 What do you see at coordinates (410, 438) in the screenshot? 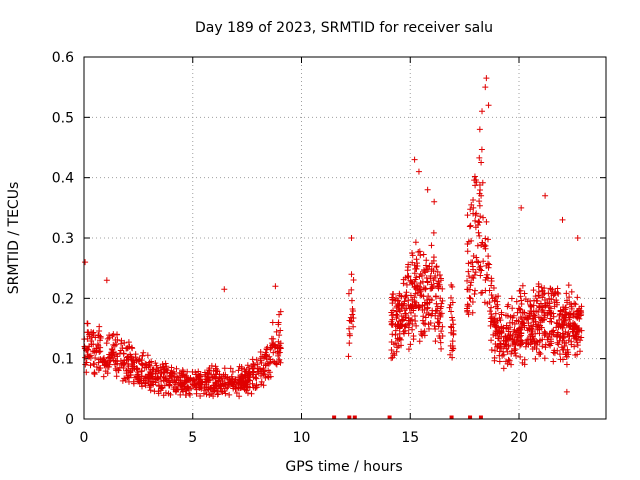
I see `x-tick-label: 15` at bounding box center [410, 438].